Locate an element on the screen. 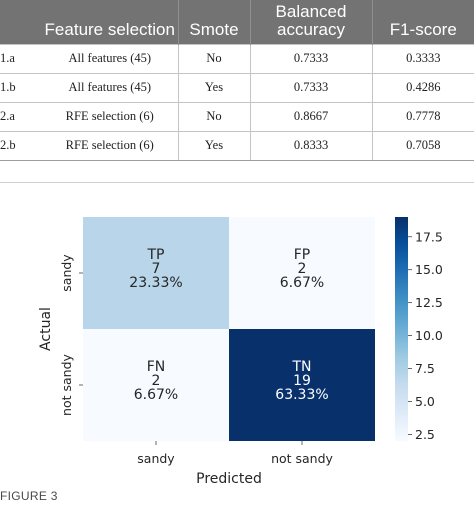  colorbar is located at coordinates (401, 329).